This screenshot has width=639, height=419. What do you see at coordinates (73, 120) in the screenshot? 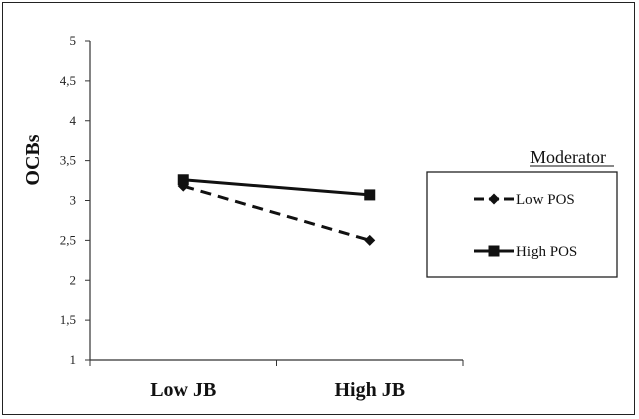
I see `y-tick-label: 4` at bounding box center [73, 120].